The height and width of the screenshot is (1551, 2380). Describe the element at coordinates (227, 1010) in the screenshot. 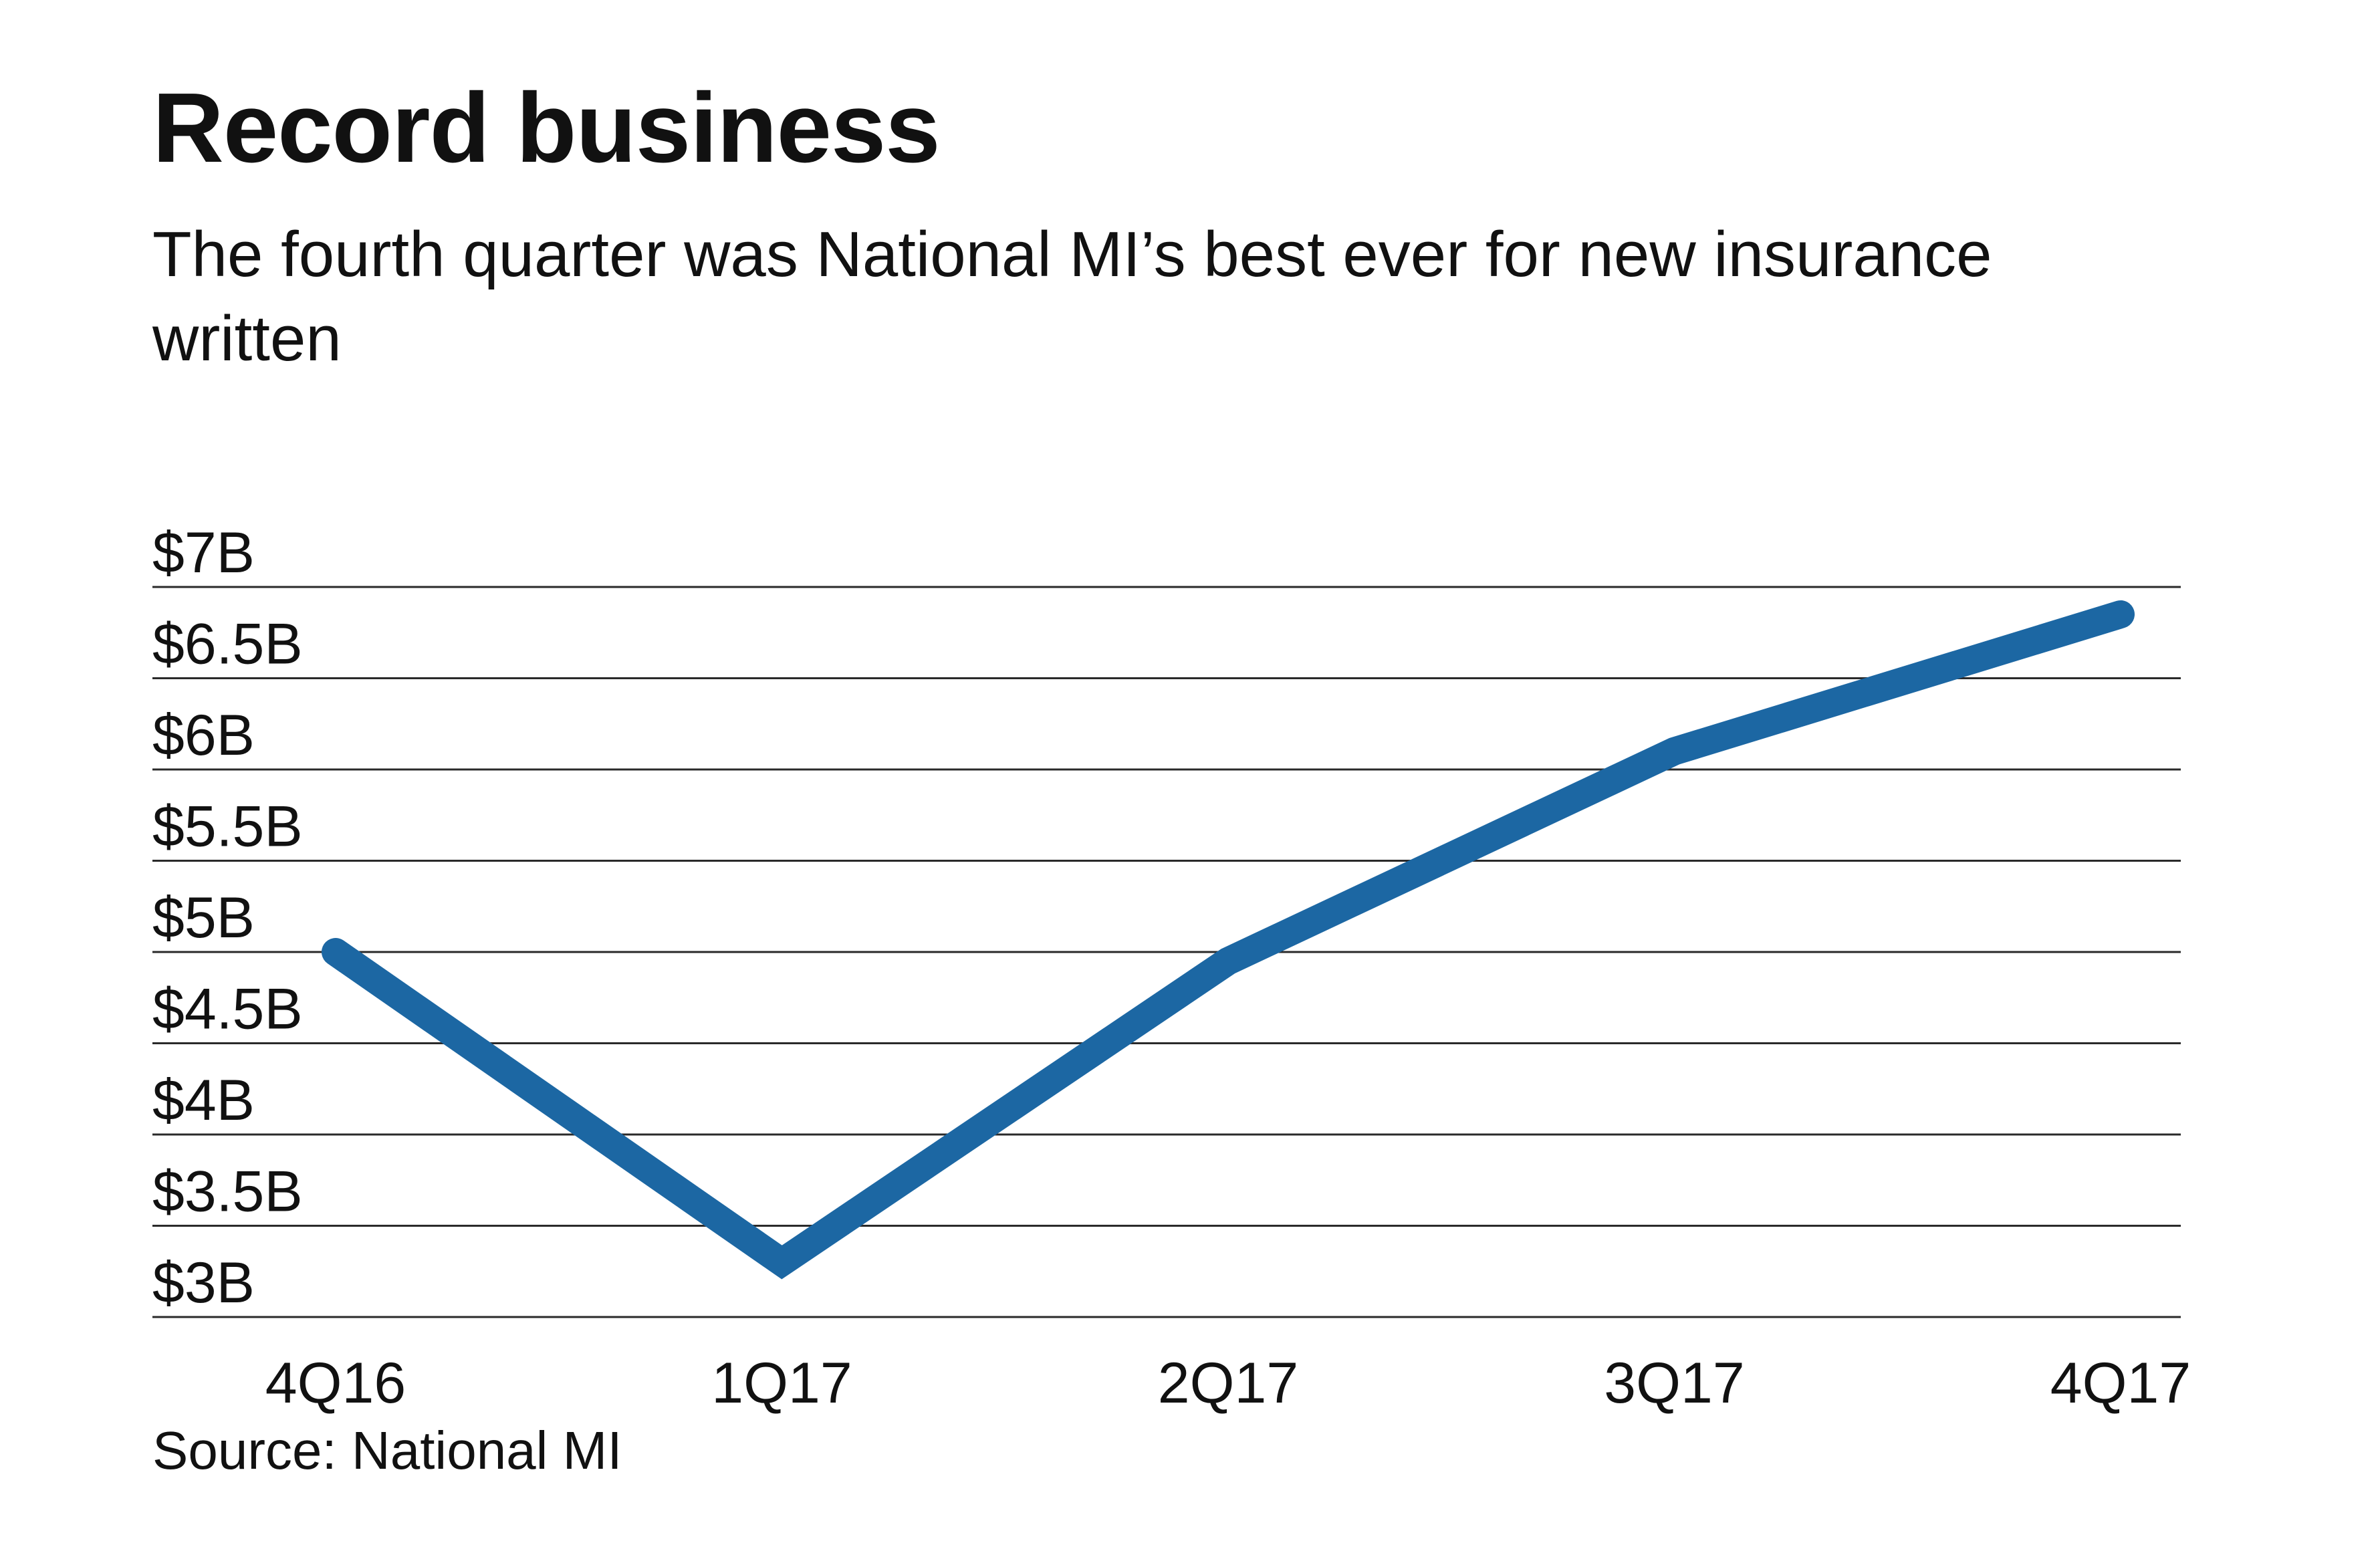

I see `y-tick-label: $4.5B` at that location.